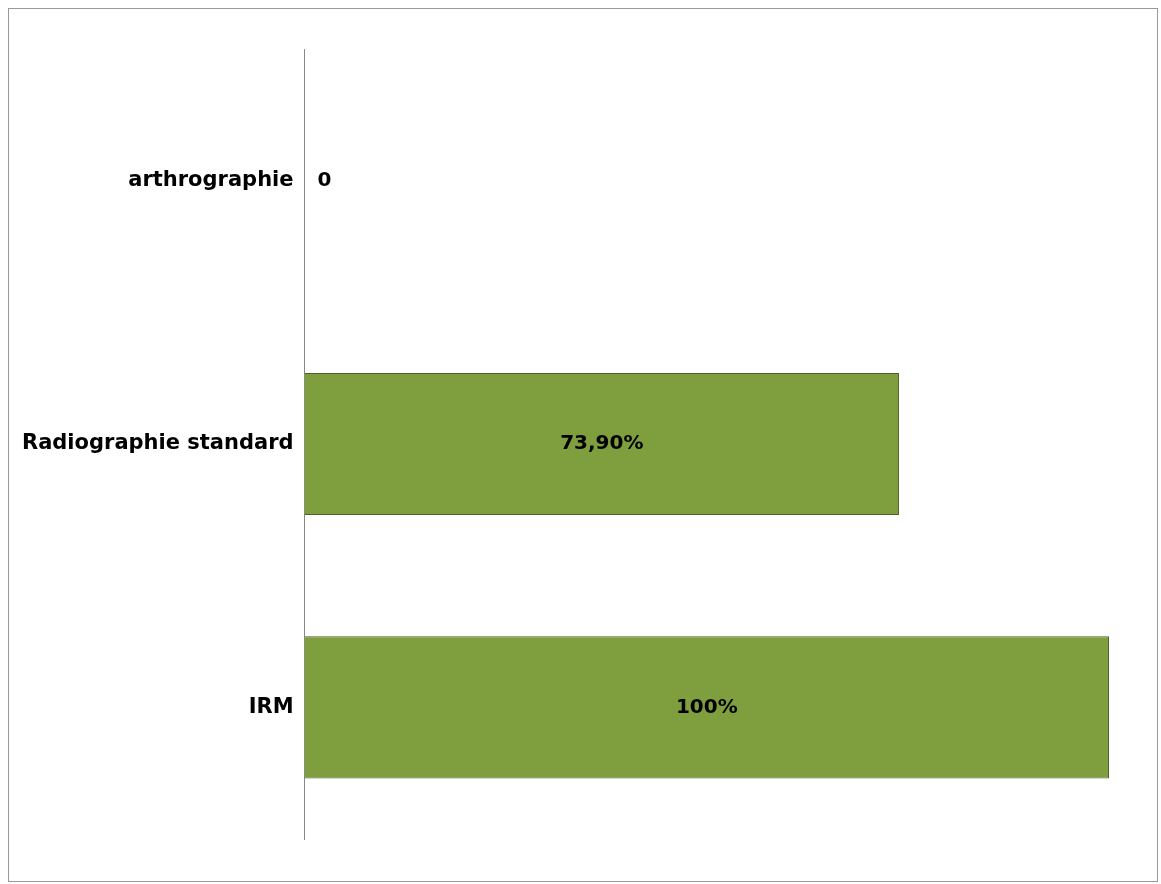 Image resolution: width=1161 pixels, height=884 pixels. Describe the element at coordinates (158, 442) in the screenshot. I see `y-tick-label: Radiographie standard` at that location.